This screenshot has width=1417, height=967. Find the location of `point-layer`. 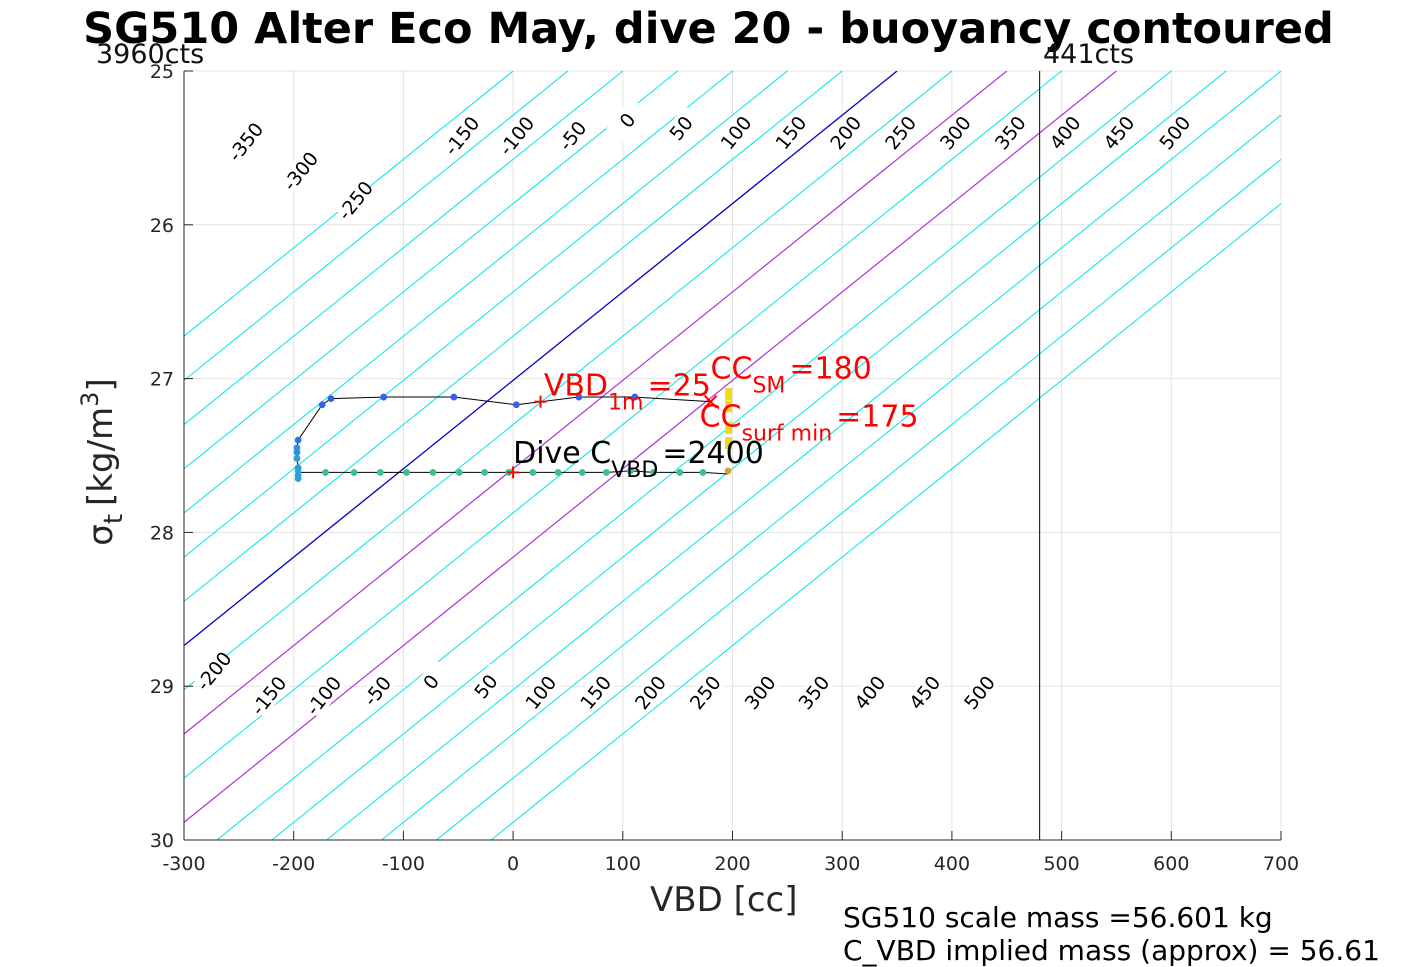

point-layer is located at coordinates (513, 434).